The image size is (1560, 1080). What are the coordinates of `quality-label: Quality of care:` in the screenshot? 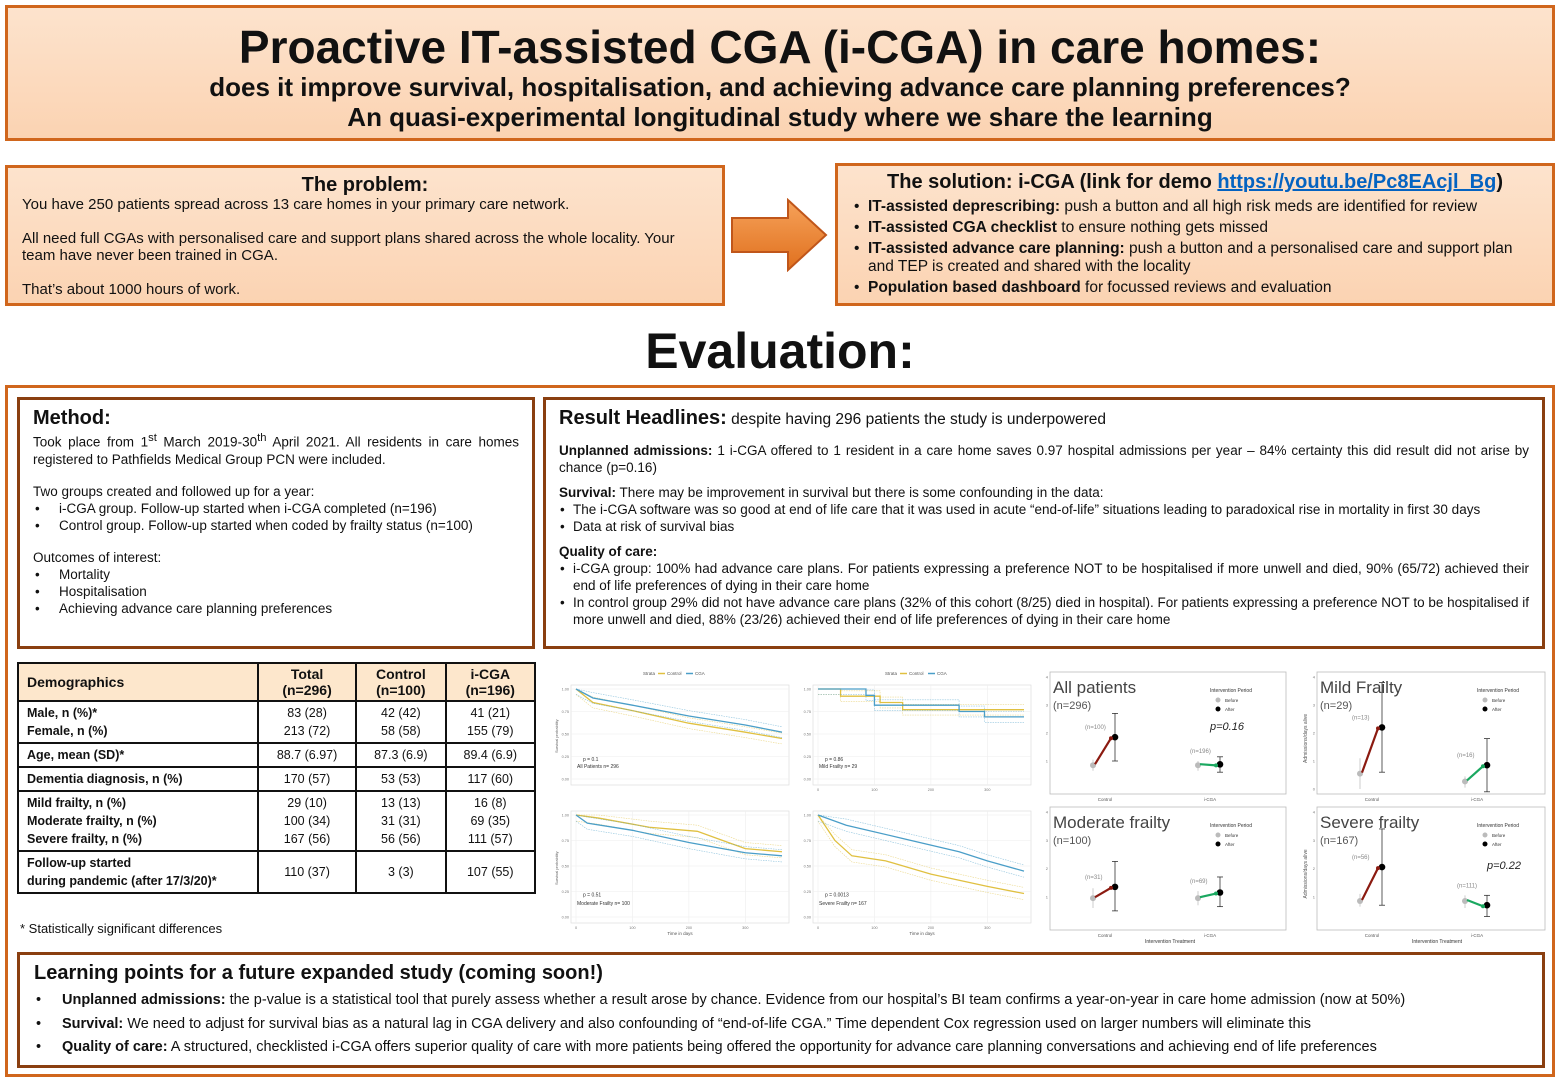 It's located at (608, 551).